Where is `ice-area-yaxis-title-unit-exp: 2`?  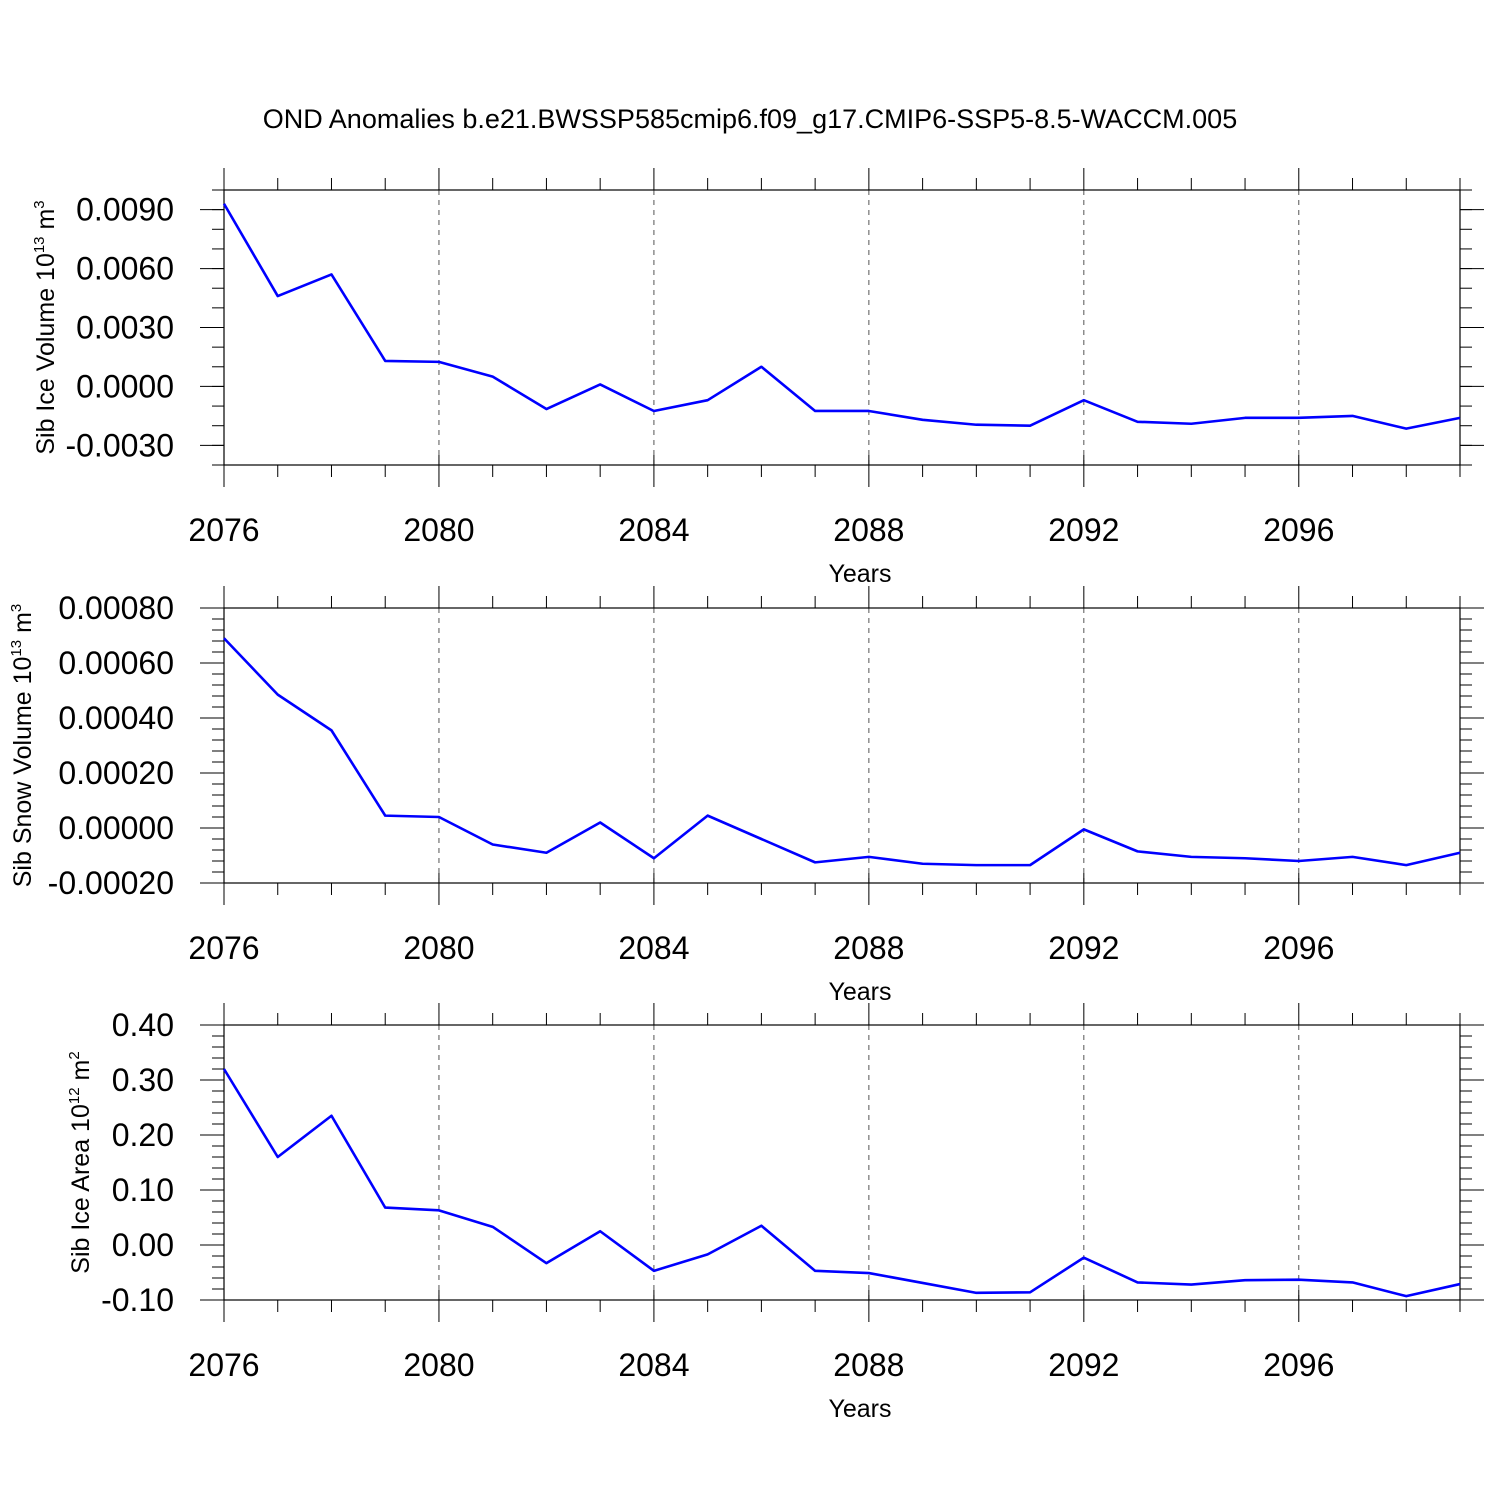 ice-area-yaxis-title-unit-exp: 2 is located at coordinates (74, 1055).